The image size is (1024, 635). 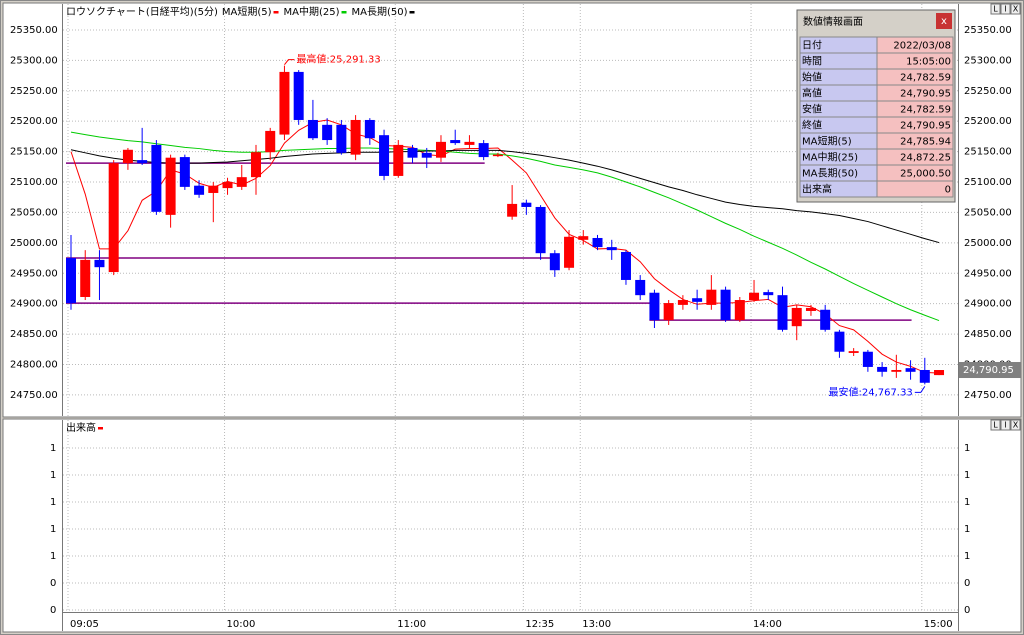 What do you see at coordinates (812, 125) in the screenshot?
I see `info-key: 終値` at bounding box center [812, 125].